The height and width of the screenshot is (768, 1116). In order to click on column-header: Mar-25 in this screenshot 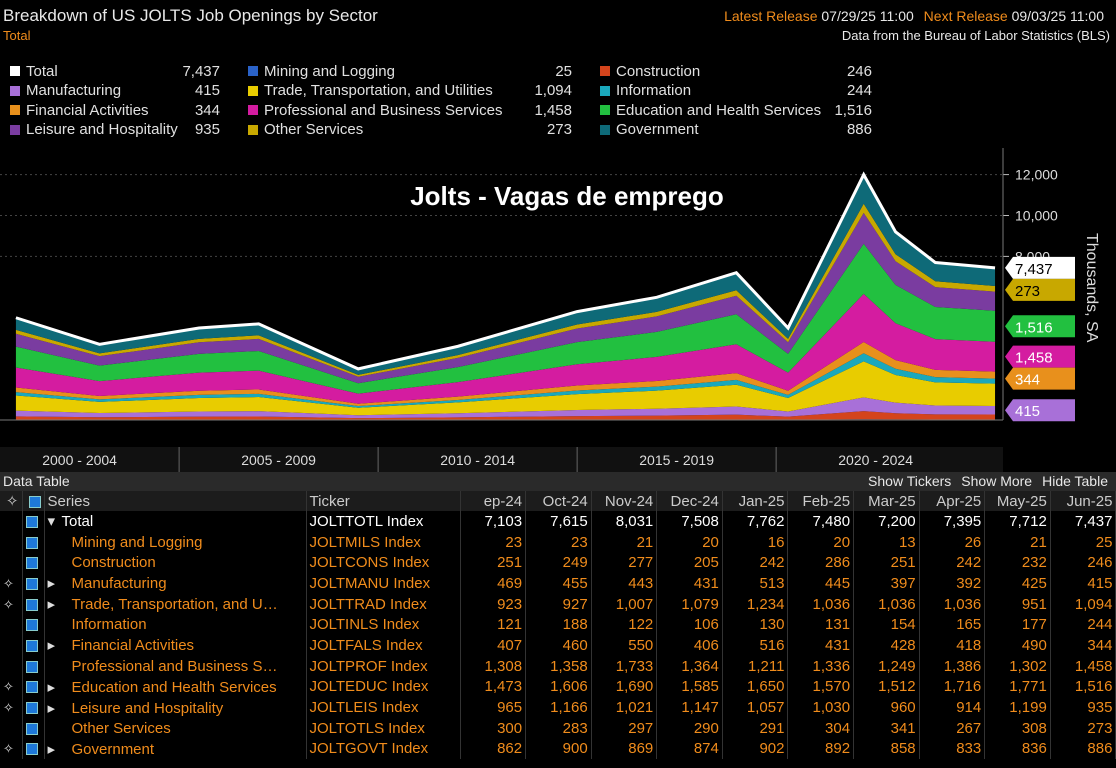, I will do `click(886, 501)`.